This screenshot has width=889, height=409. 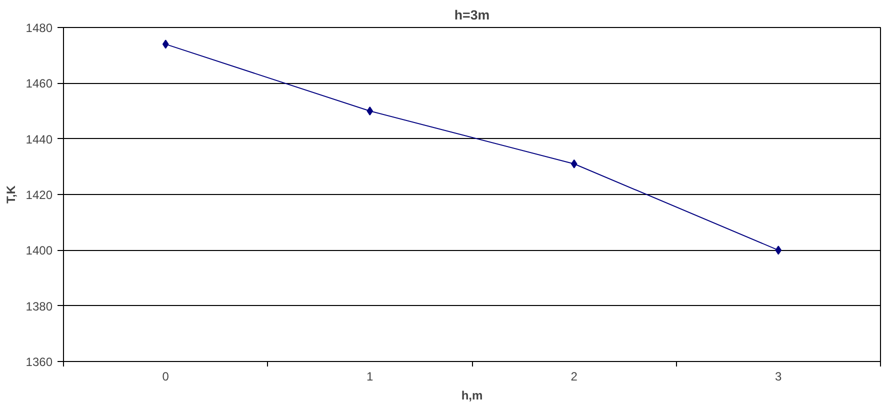 What do you see at coordinates (39, 195) in the screenshot?
I see `y-tick-label: 1420` at bounding box center [39, 195].